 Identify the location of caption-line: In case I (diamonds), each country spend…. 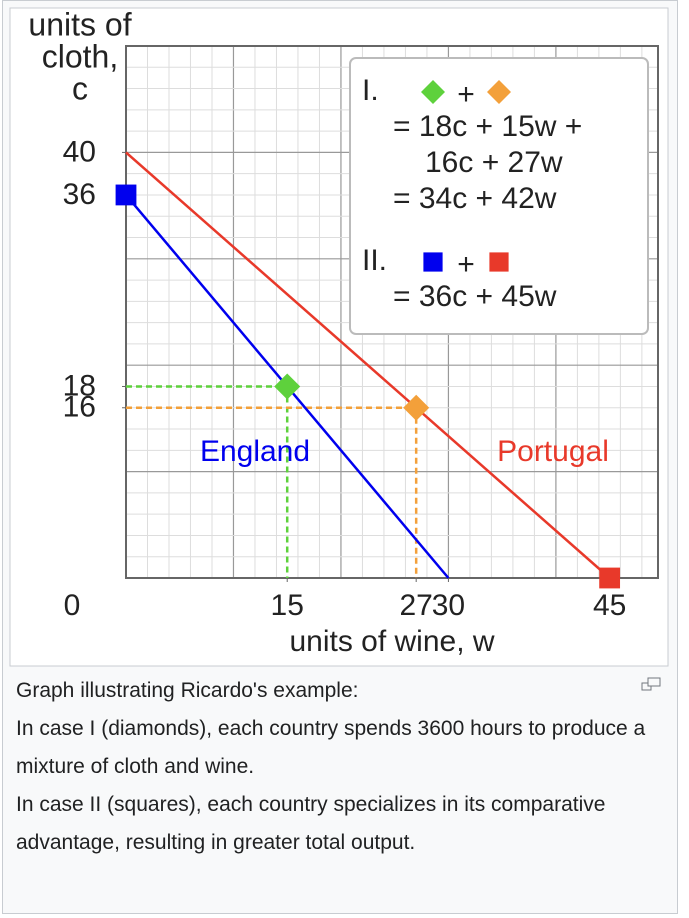
(331, 747).